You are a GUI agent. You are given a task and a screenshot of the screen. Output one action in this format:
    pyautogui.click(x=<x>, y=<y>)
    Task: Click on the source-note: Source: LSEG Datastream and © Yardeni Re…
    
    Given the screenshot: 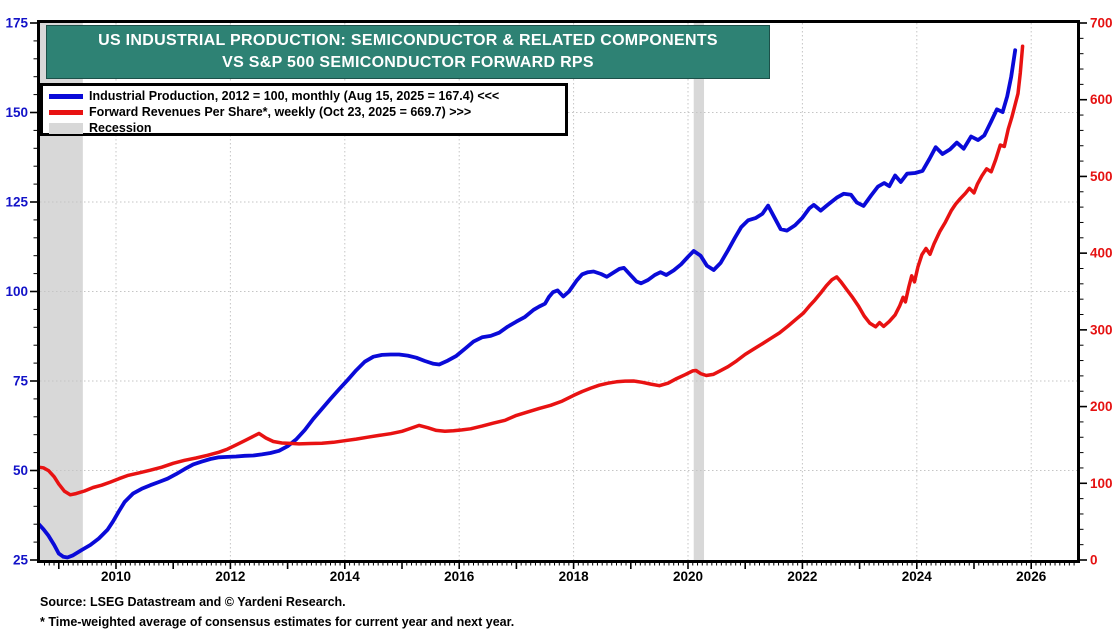 What is the action you would take?
    pyautogui.click(x=193, y=602)
    